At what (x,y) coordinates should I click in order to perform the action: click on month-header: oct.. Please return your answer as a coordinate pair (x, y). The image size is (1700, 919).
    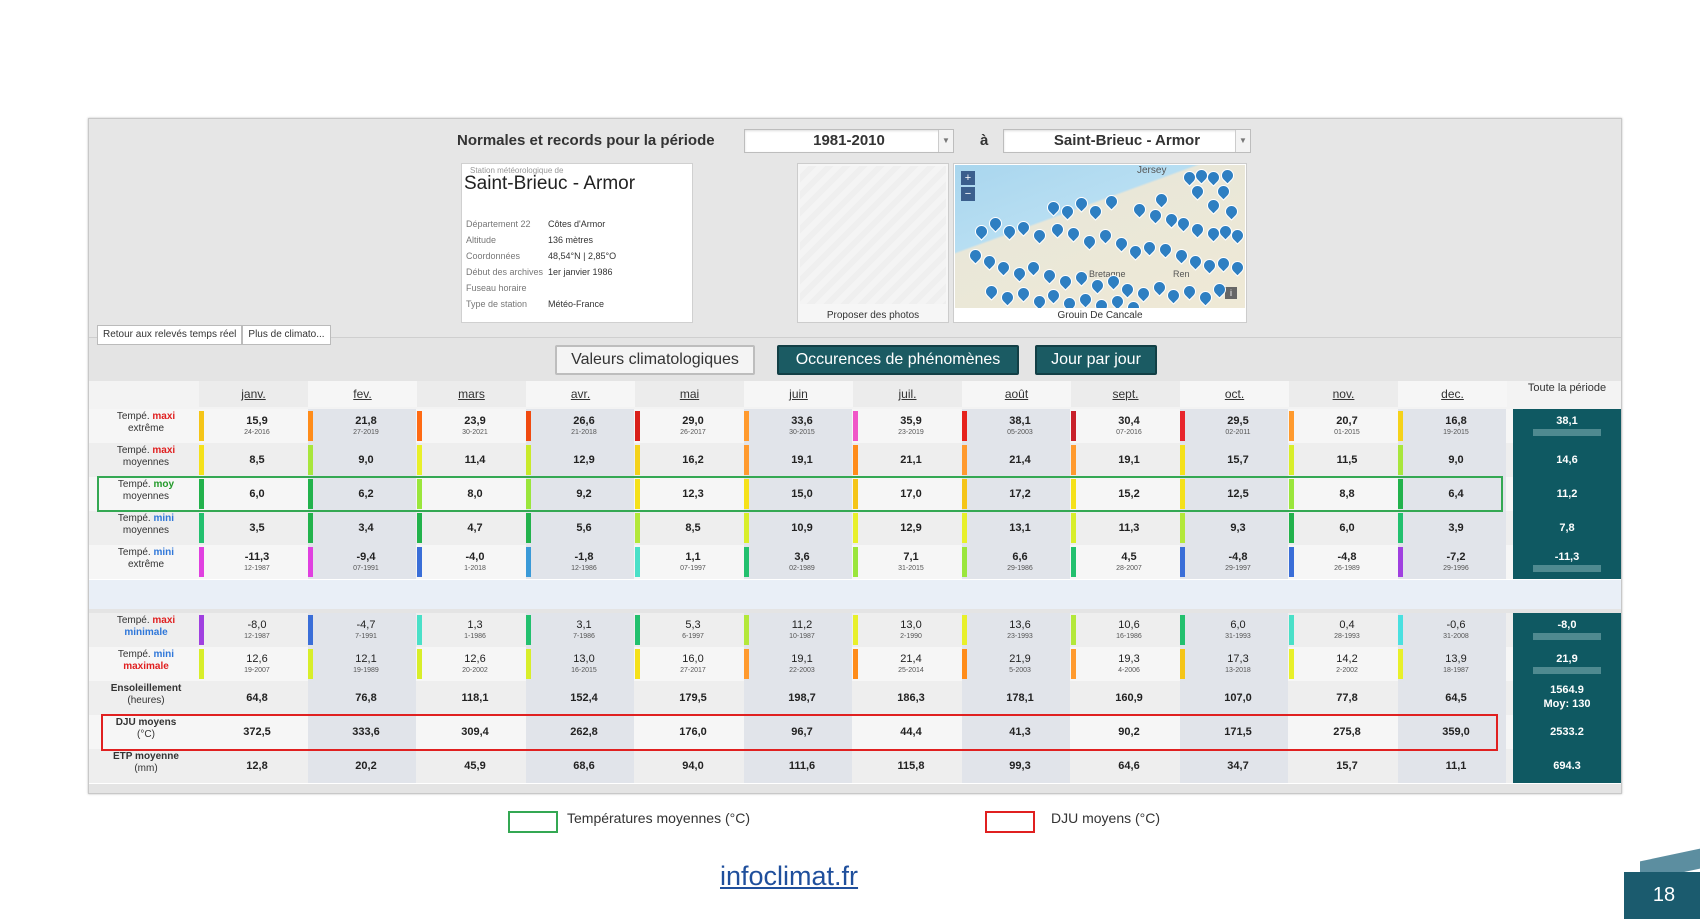
    Looking at the image, I should click on (1234, 394).